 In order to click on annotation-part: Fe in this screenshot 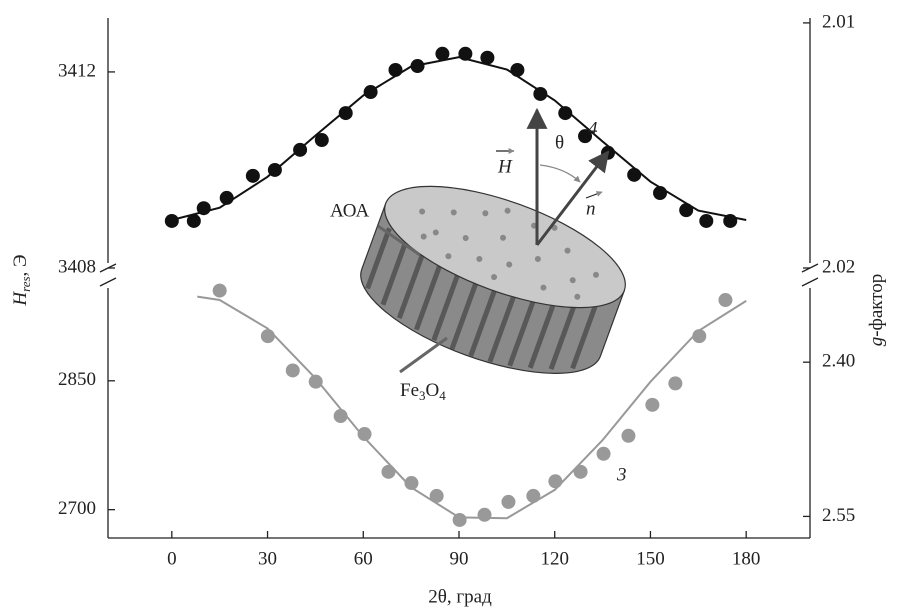, I will do `click(409, 390)`.